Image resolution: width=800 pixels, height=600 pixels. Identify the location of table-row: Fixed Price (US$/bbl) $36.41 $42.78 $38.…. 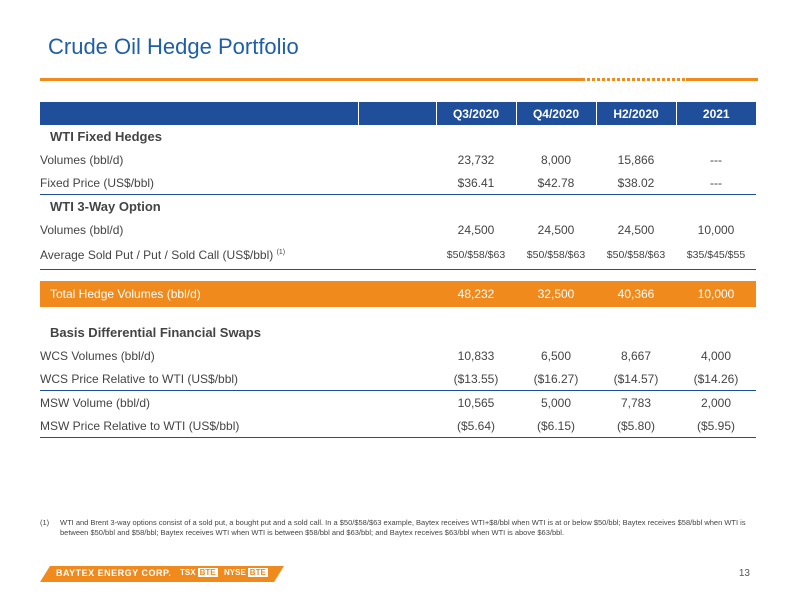
(398, 183).